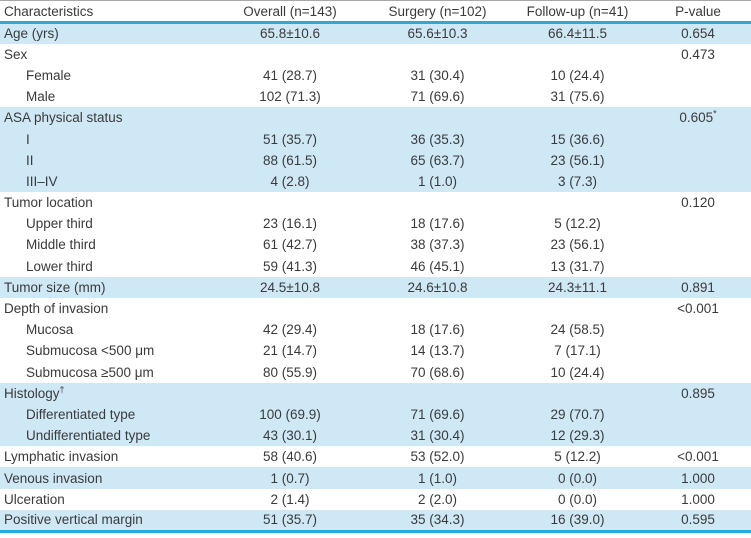  Describe the element at coordinates (437, 34) in the screenshot. I see `surgery-value: 65.6±10.3` at that location.